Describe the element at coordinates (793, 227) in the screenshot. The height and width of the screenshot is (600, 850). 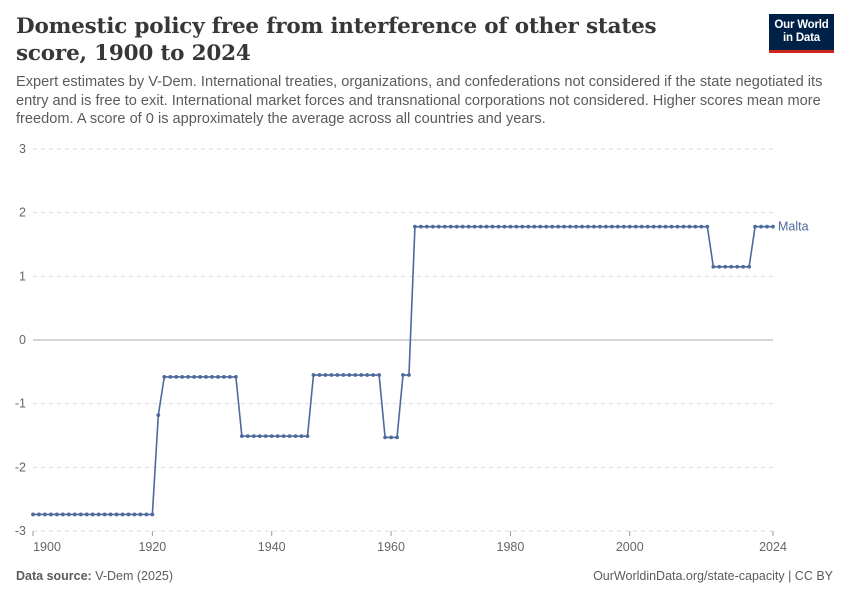
I see `series-label-malta: Malta` at that location.